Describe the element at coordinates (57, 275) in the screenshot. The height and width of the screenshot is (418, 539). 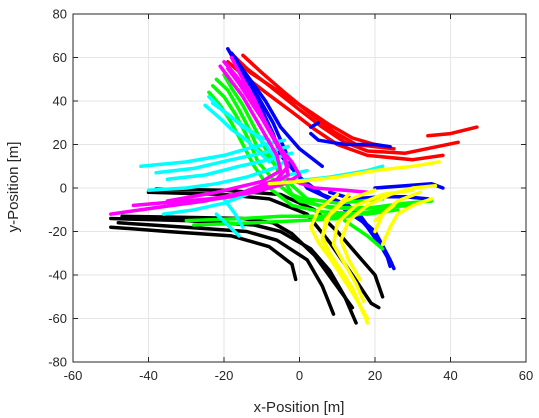
I see `y-tick-label-2: -40` at that location.